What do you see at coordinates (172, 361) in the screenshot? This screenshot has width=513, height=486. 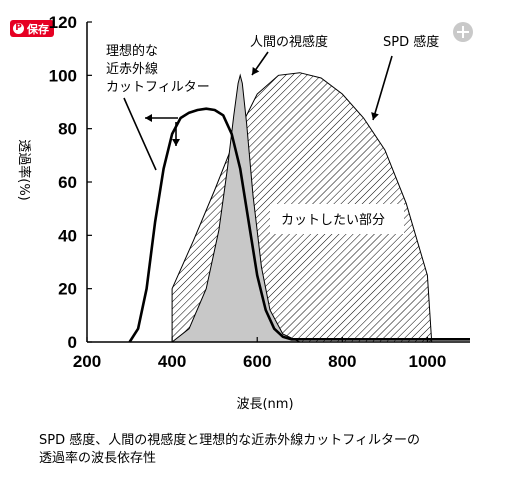 I see `x-tick-label: 400` at bounding box center [172, 361].